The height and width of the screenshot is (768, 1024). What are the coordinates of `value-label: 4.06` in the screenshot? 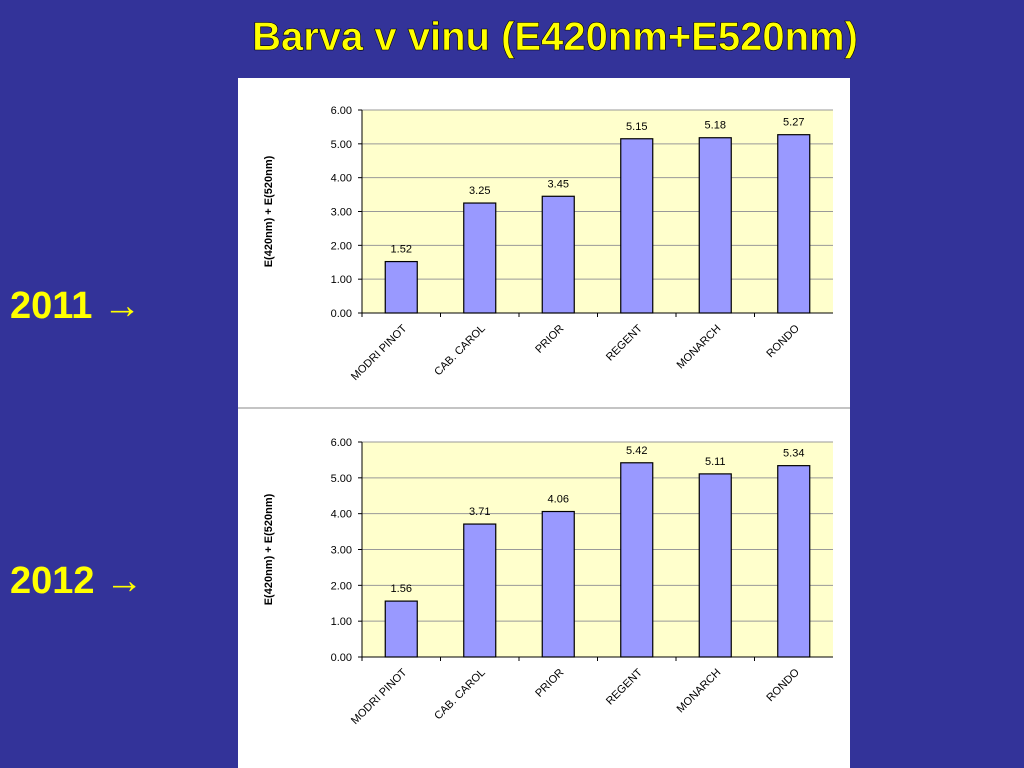 It's located at (558, 500).